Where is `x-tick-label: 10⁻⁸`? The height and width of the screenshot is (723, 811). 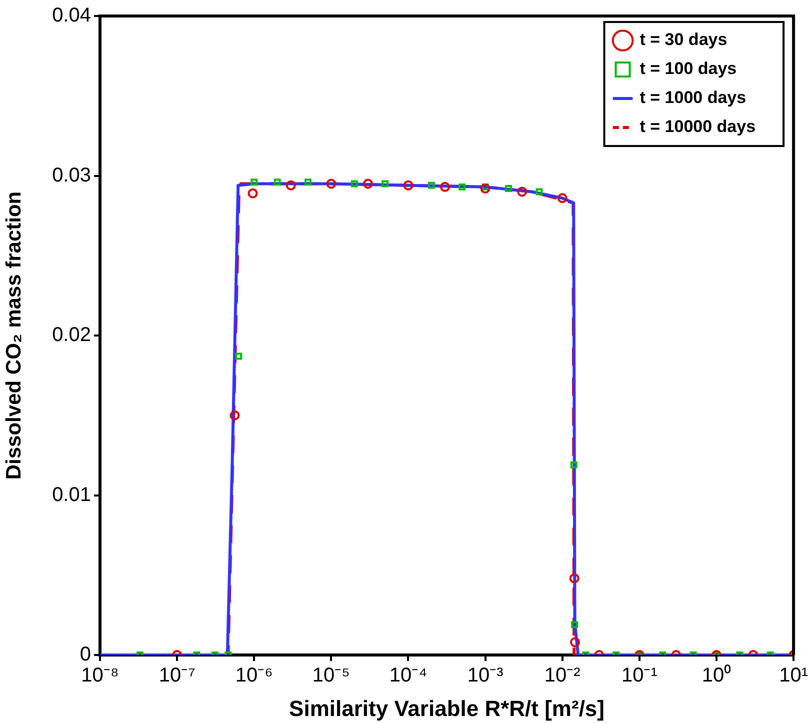 x-tick-label: 10⁻⁸ is located at coordinates (100, 675).